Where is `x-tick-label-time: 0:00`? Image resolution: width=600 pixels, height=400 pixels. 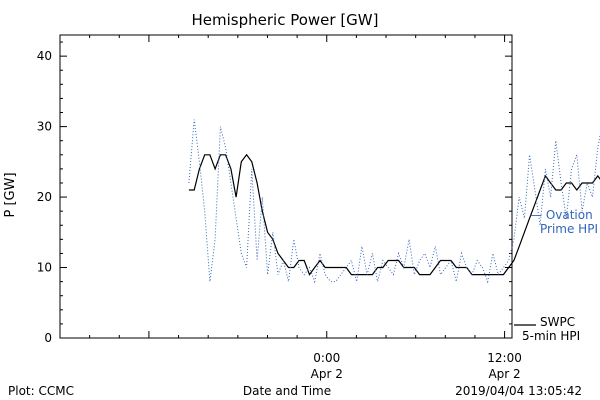 x-tick-label-time: 0:00 is located at coordinates (326, 358).